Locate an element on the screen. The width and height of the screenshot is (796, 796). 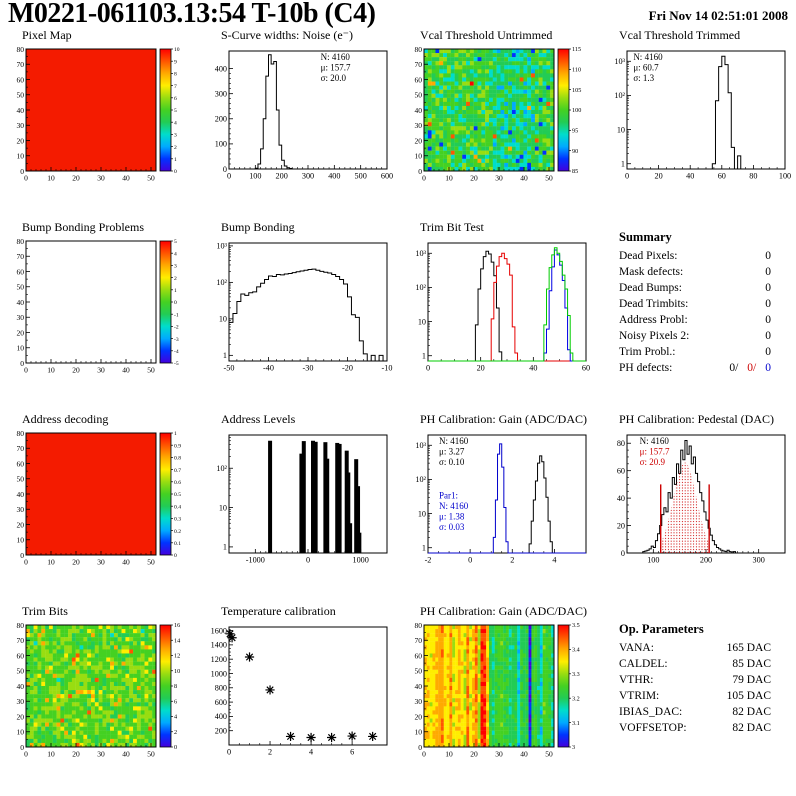
svg-text: 10² is located at coordinates (420, 287).